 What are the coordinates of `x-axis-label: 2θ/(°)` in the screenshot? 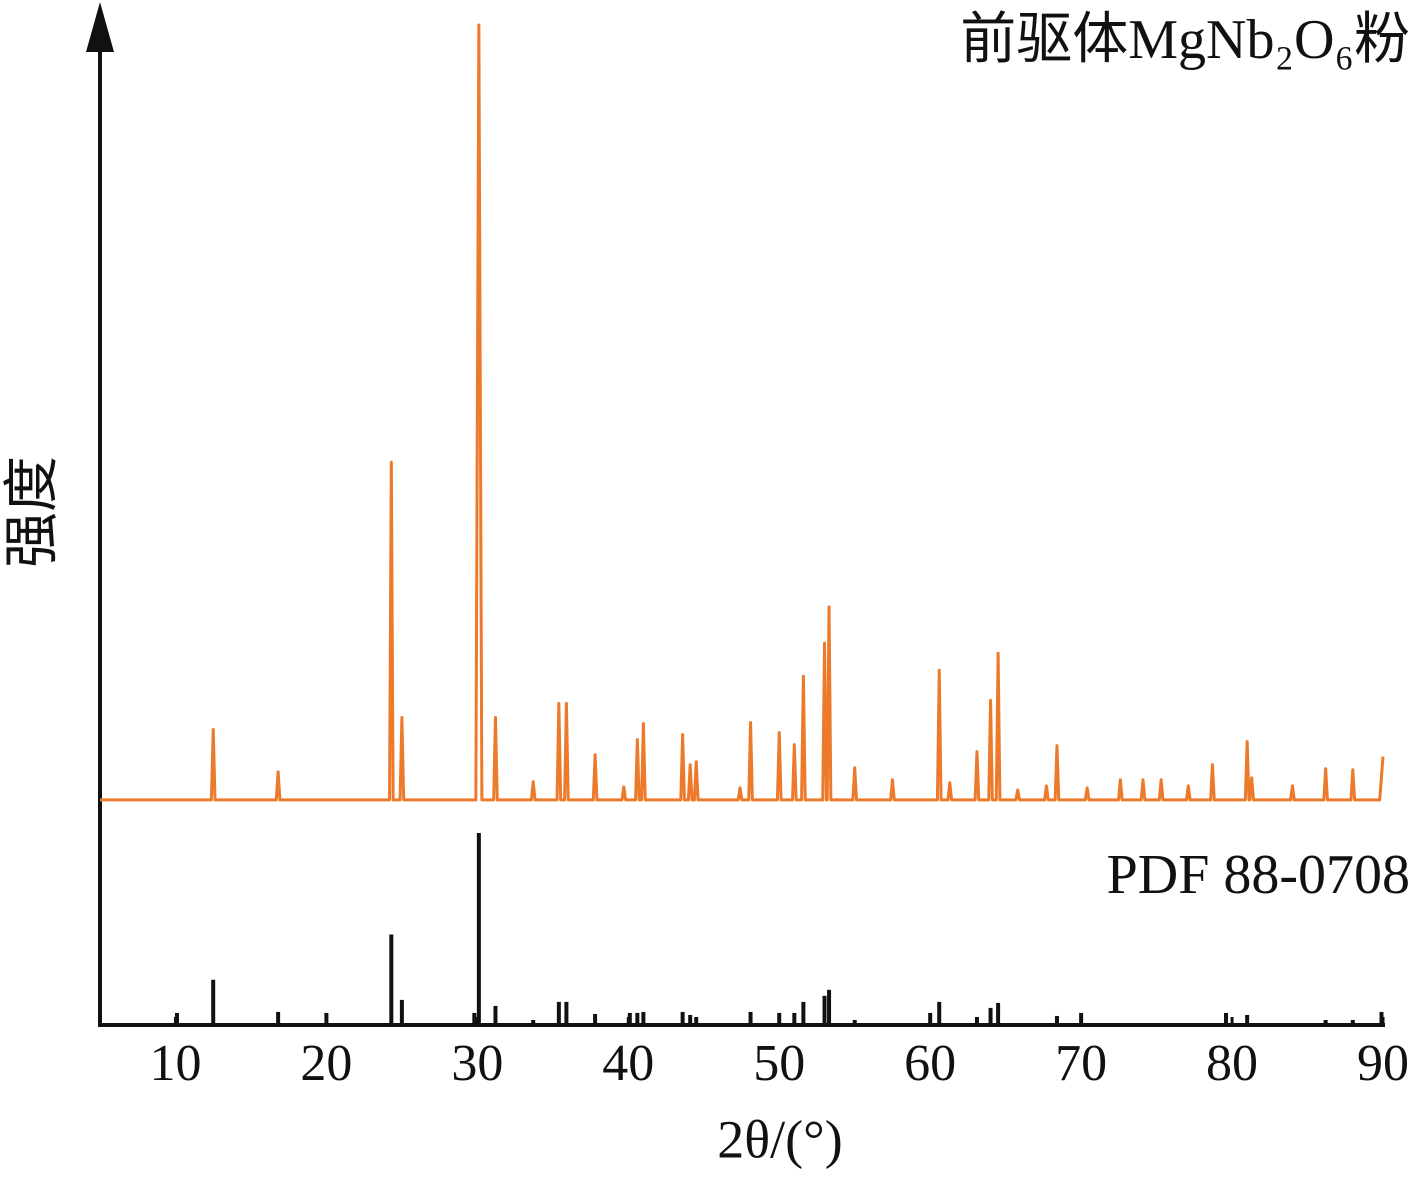 It's located at (779, 1139).